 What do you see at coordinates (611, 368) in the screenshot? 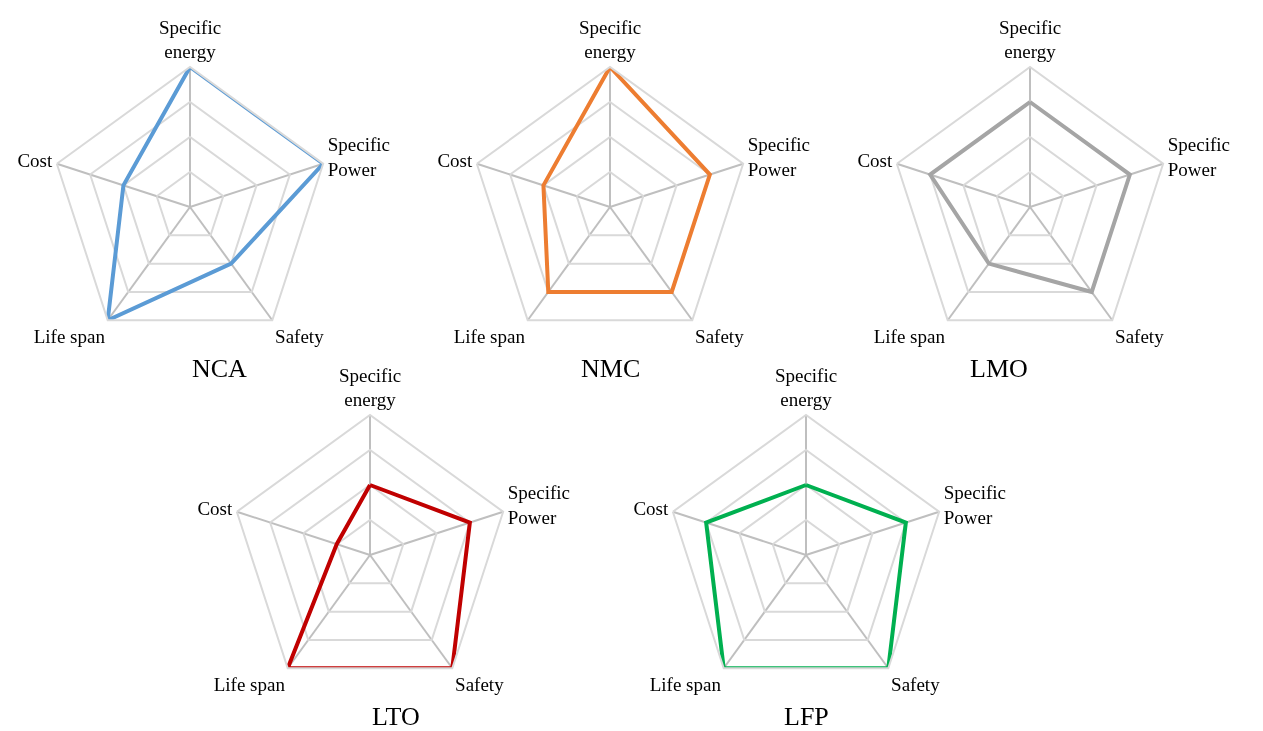
I see `text: NMC` at bounding box center [611, 368].